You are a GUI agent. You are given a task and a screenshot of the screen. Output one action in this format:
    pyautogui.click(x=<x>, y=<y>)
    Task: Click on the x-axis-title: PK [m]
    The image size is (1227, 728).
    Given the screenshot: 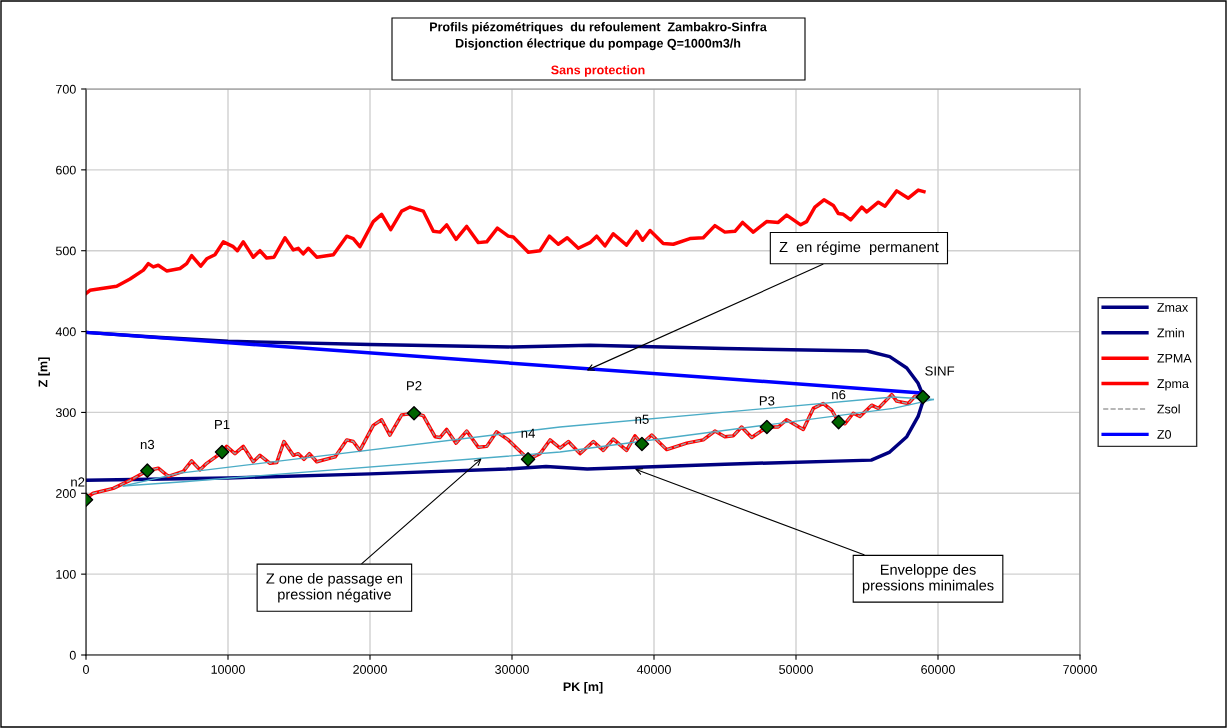 What is the action you would take?
    pyautogui.click(x=583, y=687)
    